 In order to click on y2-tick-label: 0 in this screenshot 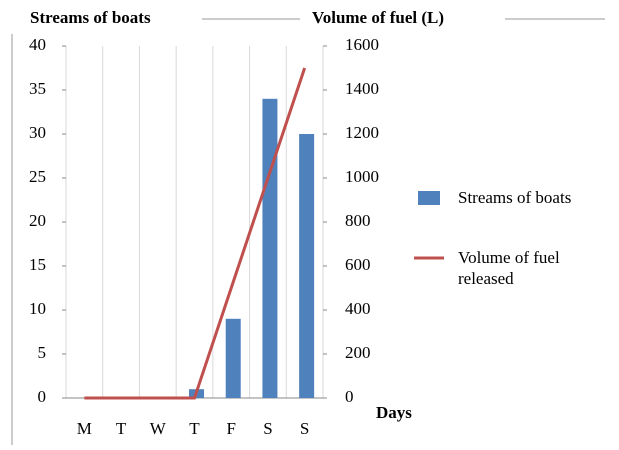, I will do `click(349, 396)`.